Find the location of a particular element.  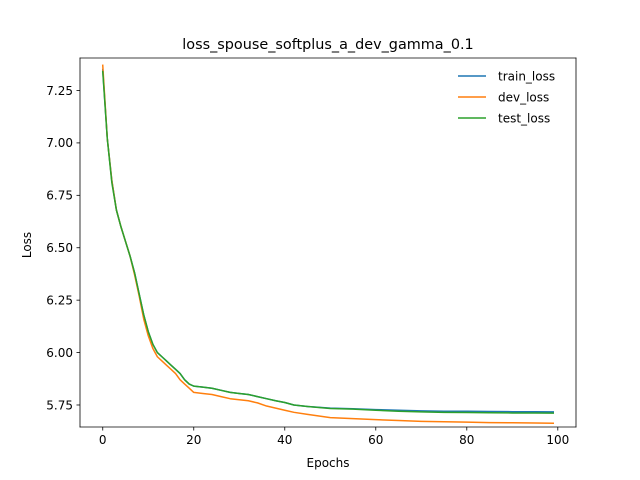

x-tick-label: 80 is located at coordinates (466, 440).